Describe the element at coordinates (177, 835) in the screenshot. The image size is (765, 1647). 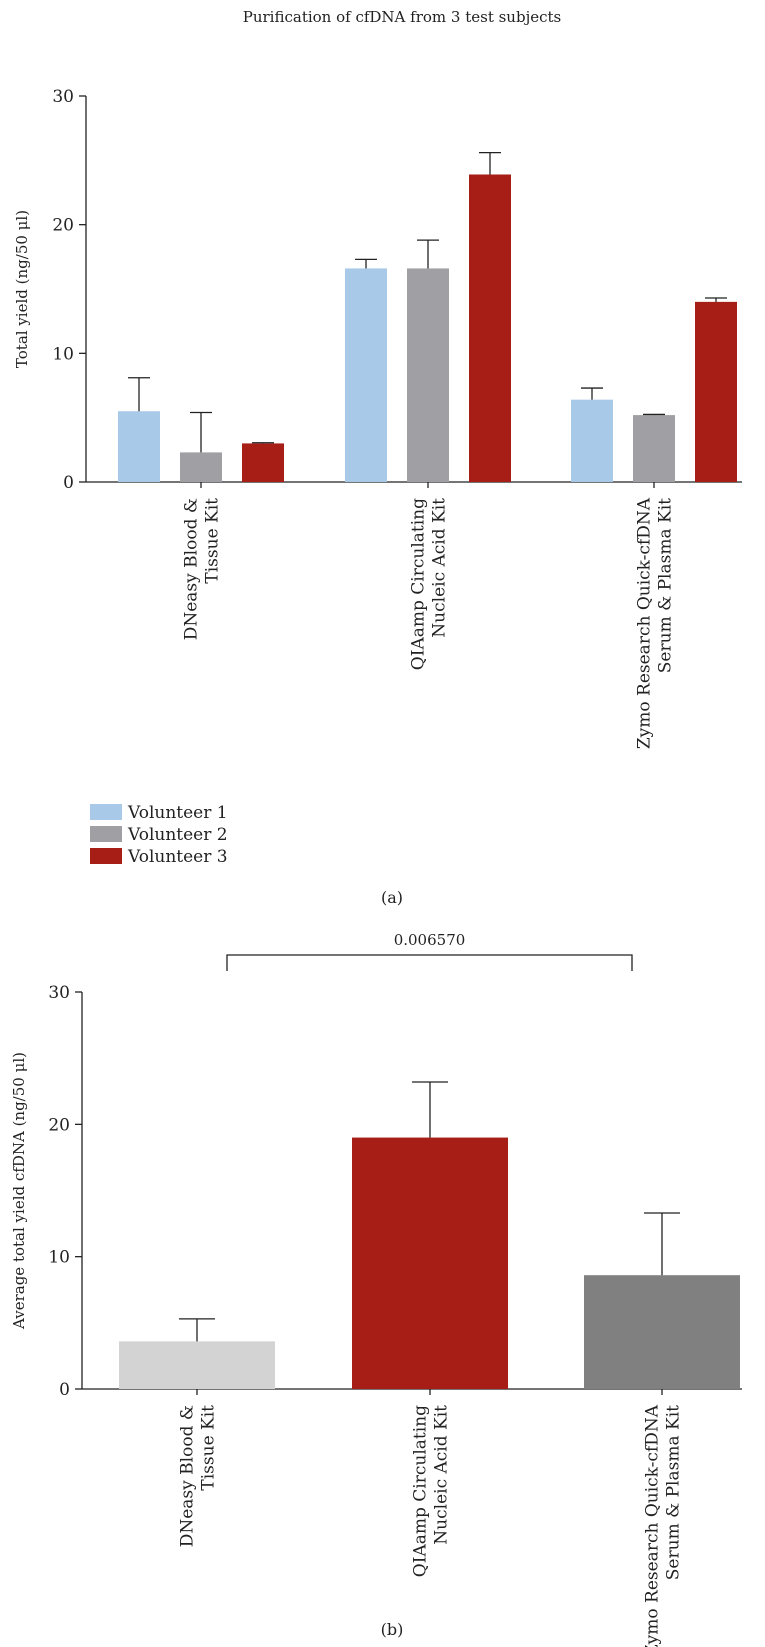
I see `legend-label: Volunteer 2` at that location.